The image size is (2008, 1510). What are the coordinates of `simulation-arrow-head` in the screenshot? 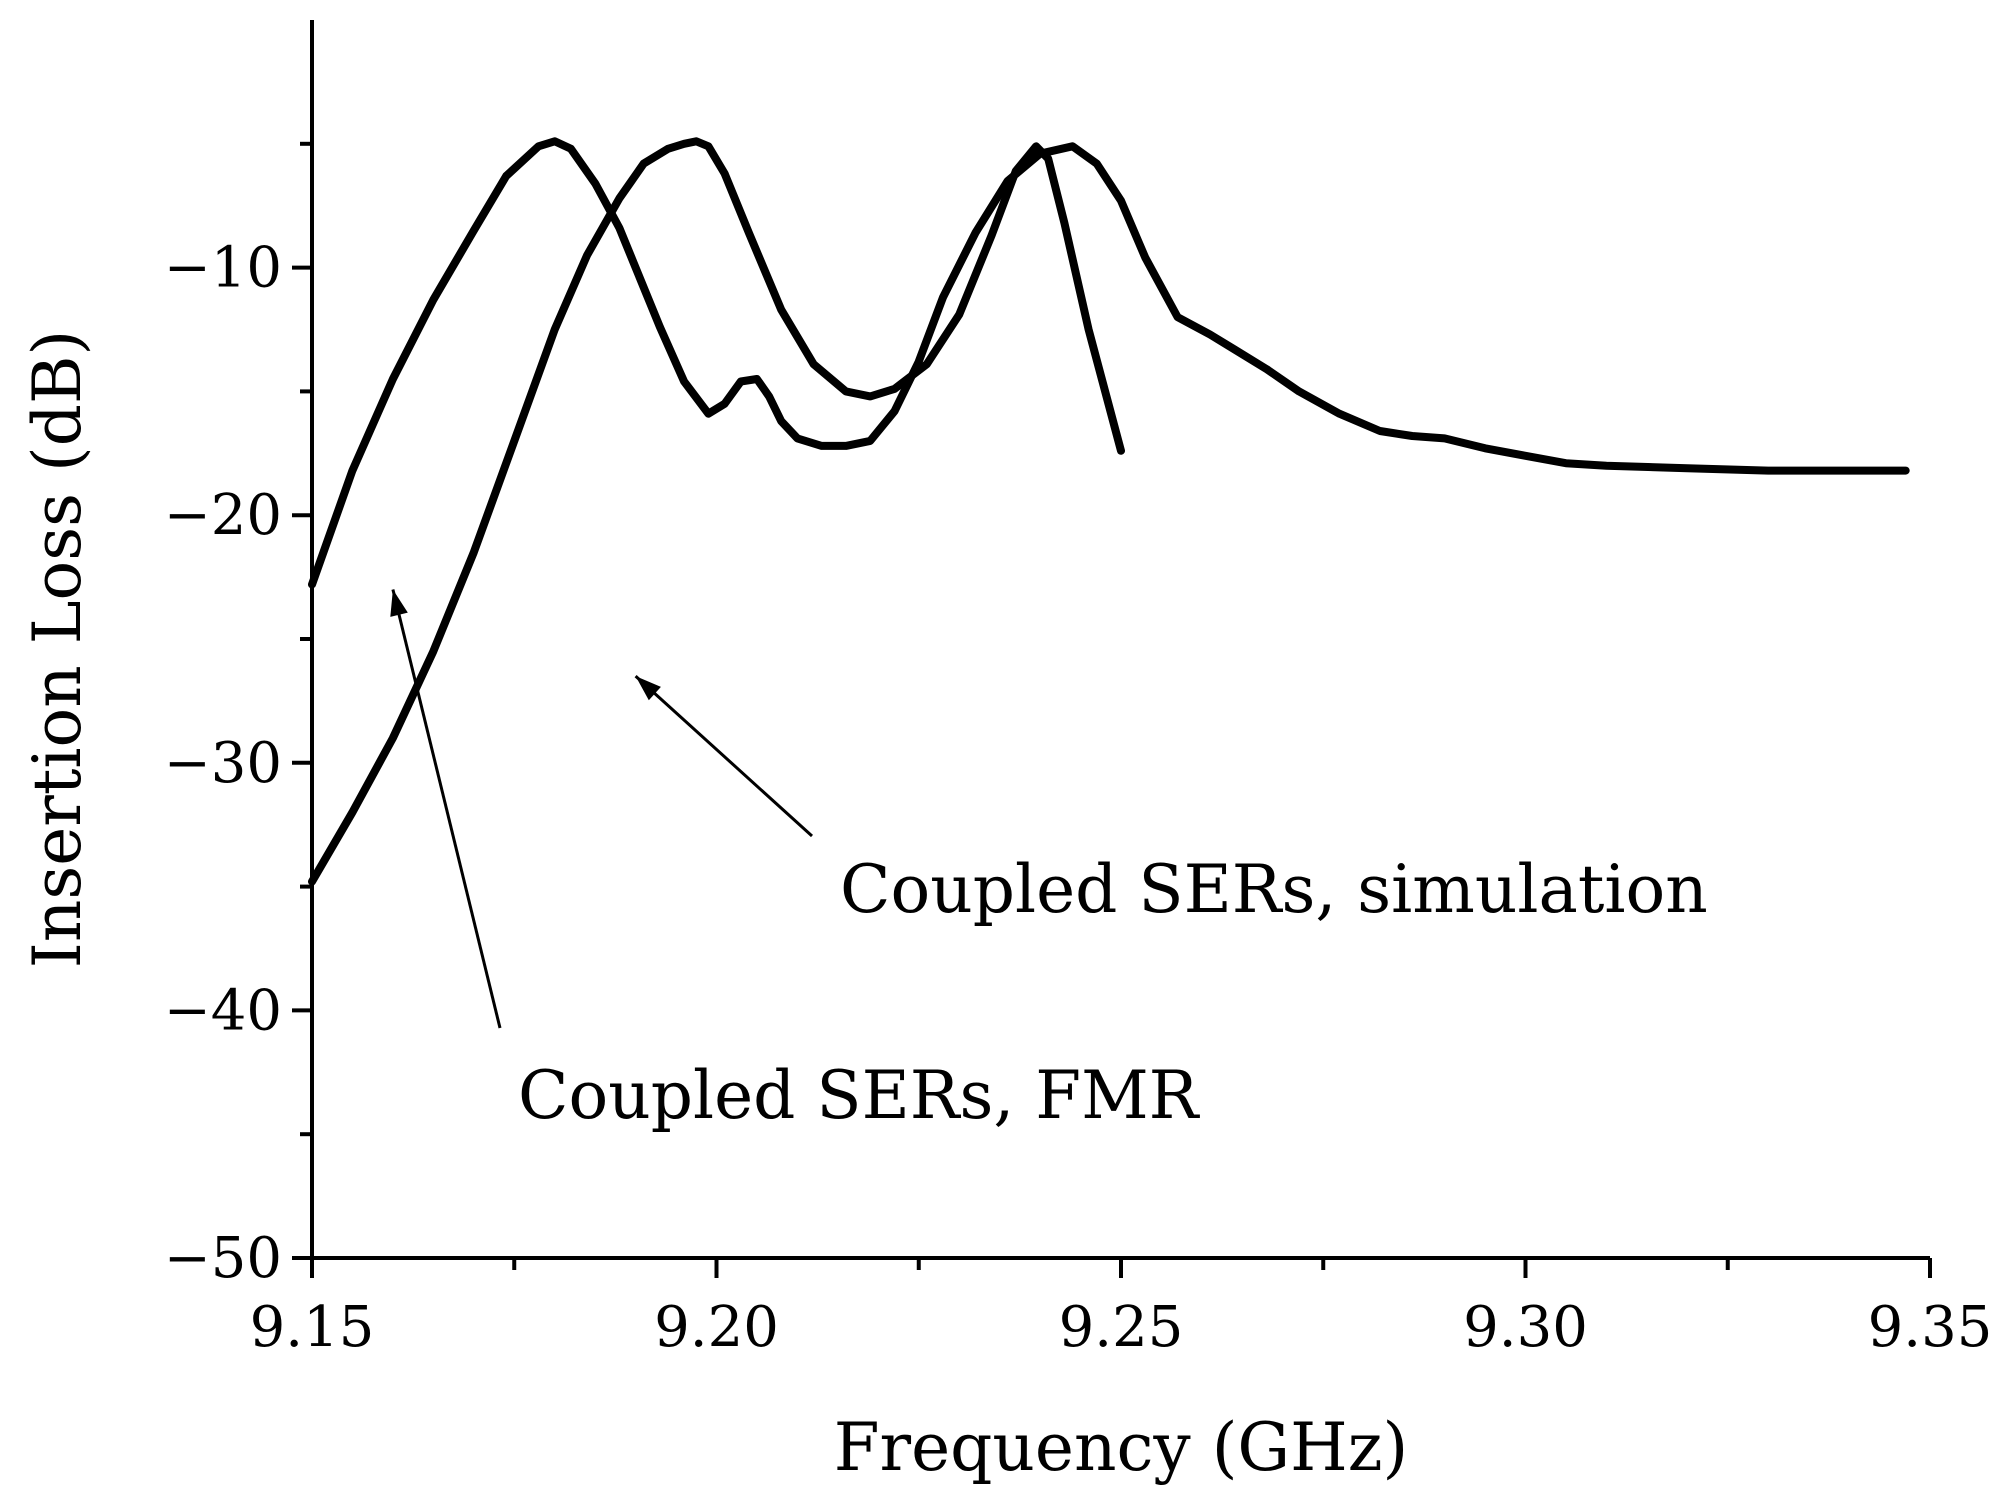 It's located at (648, 688).